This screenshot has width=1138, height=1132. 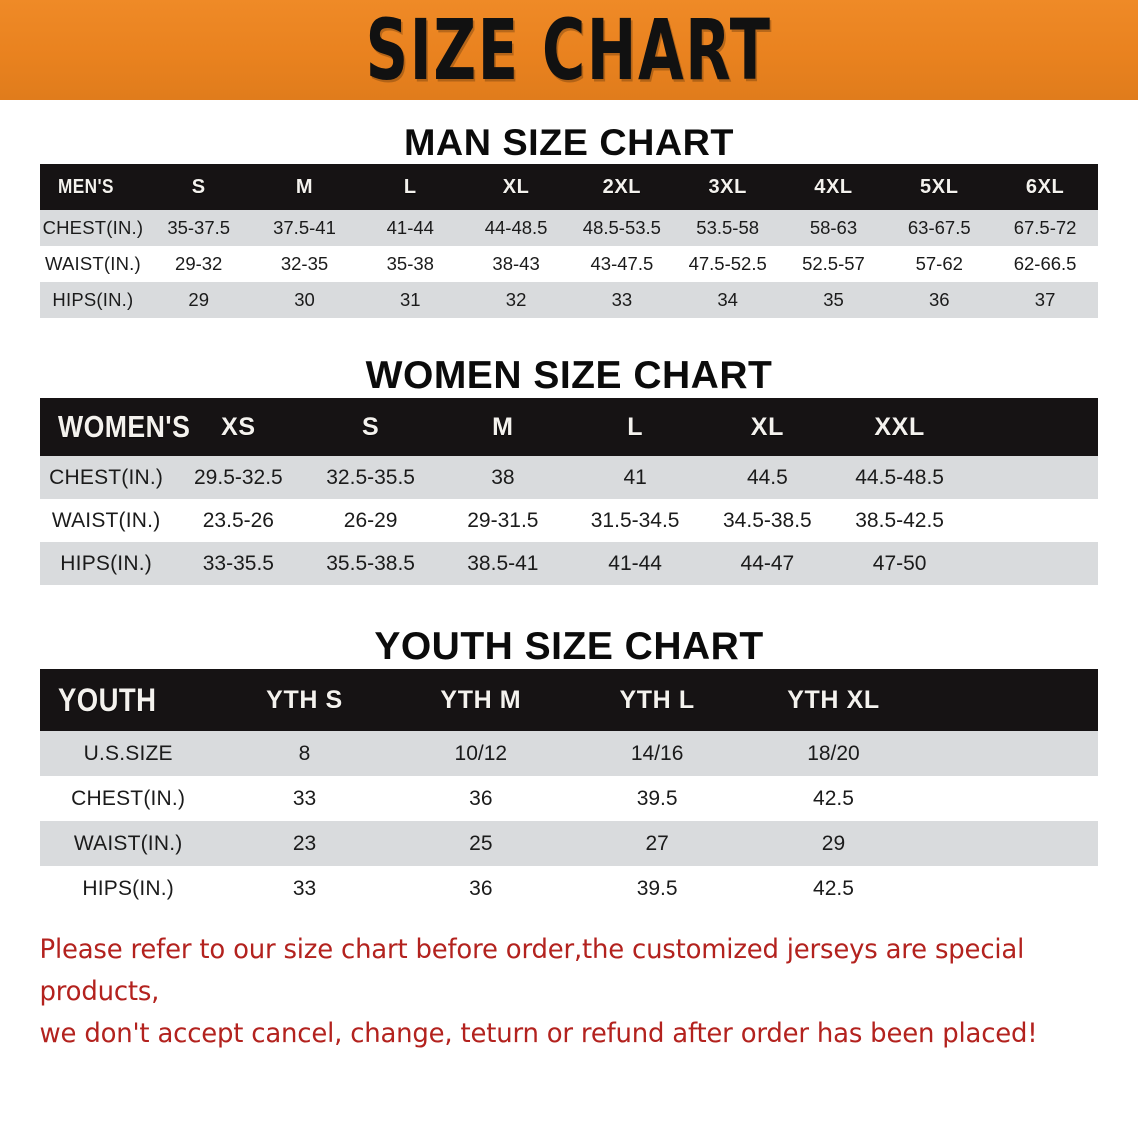 I want to click on man-column-header: 5XL, so click(x=939, y=187).